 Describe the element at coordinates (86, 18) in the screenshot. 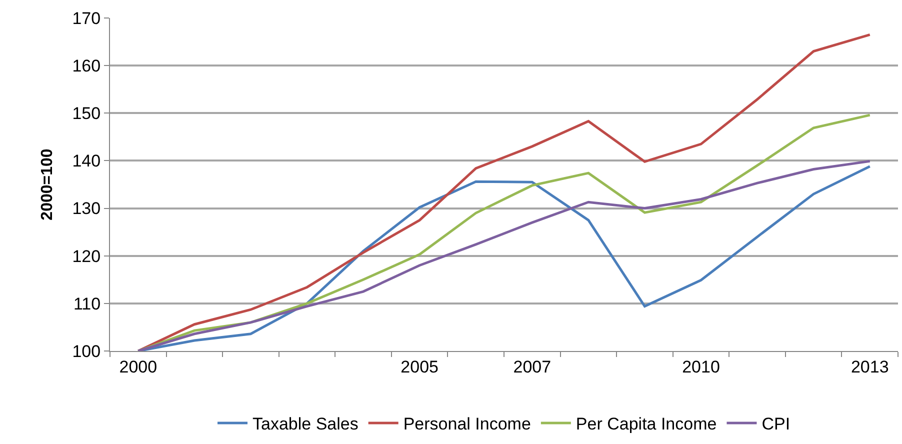

I see `y-tick-label: 170` at that location.